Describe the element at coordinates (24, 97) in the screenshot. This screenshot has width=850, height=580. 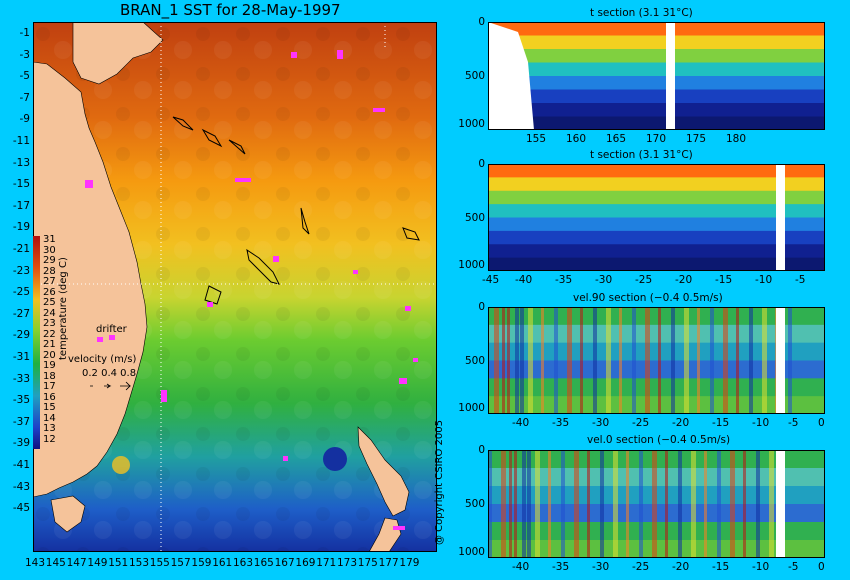
I see `lat-tick-label: -7` at that location.